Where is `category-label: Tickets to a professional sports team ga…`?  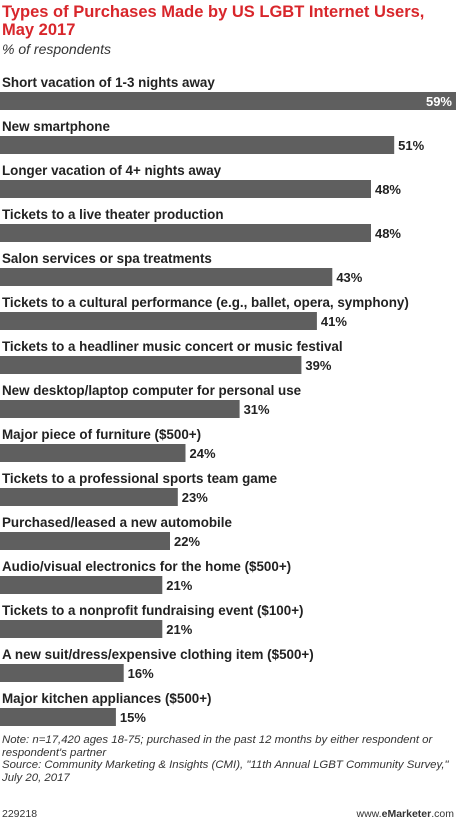
category-label: Tickets to a professional sports team ga… is located at coordinates (139, 478).